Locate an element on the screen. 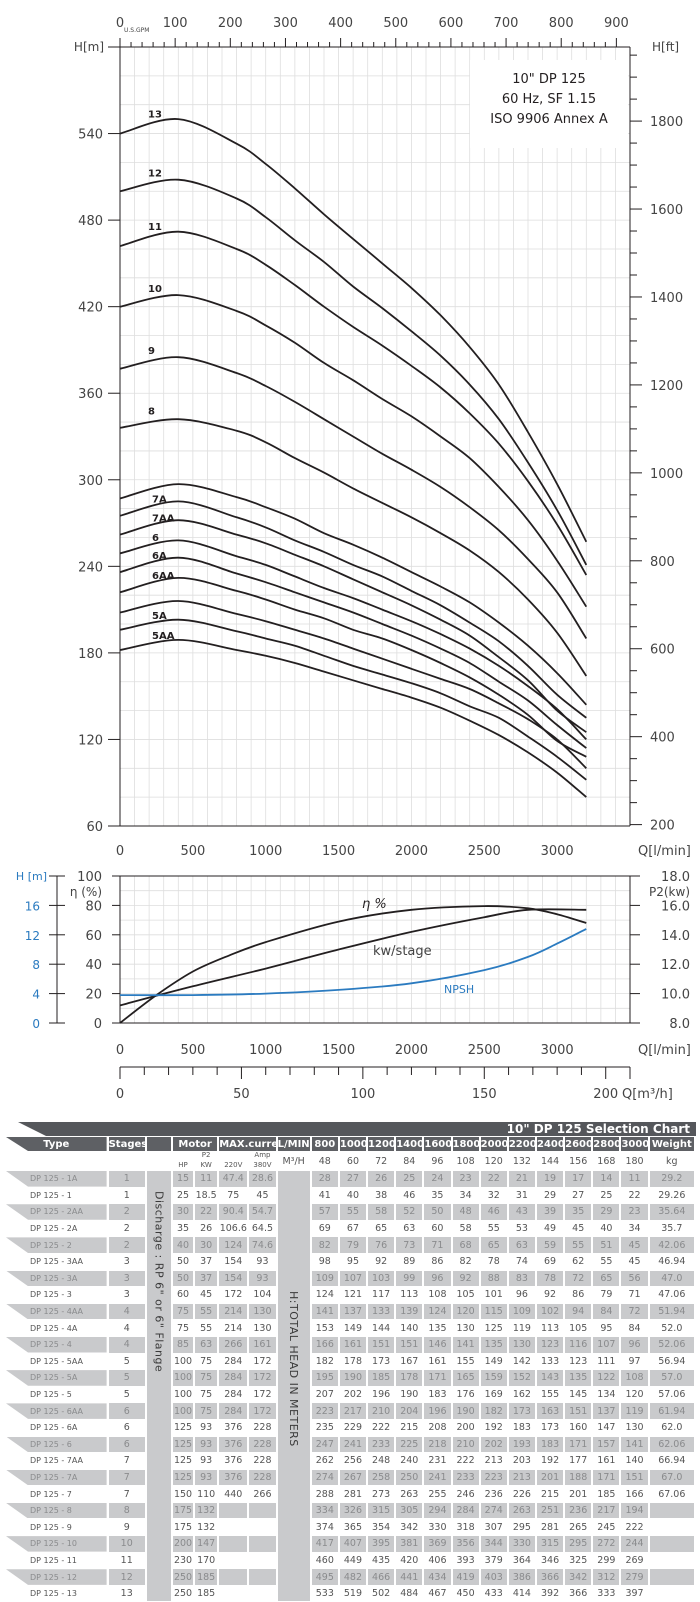  head-cell: 364 is located at coordinates (521, 1560).